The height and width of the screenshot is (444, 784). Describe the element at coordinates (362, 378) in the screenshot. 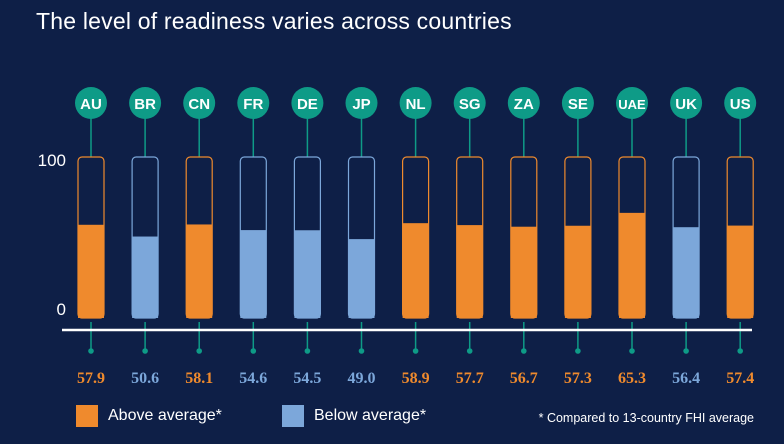

I see `value-label-jp: 49.0` at that location.